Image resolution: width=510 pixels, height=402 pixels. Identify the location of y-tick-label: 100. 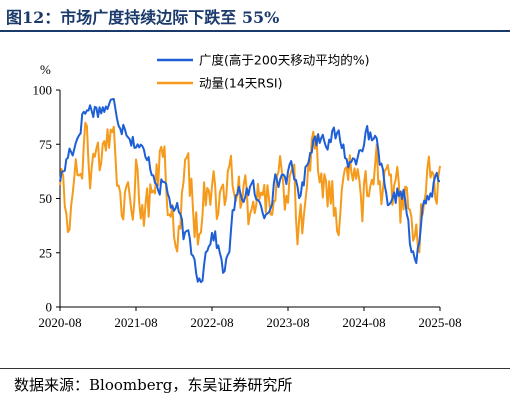
(43, 90).